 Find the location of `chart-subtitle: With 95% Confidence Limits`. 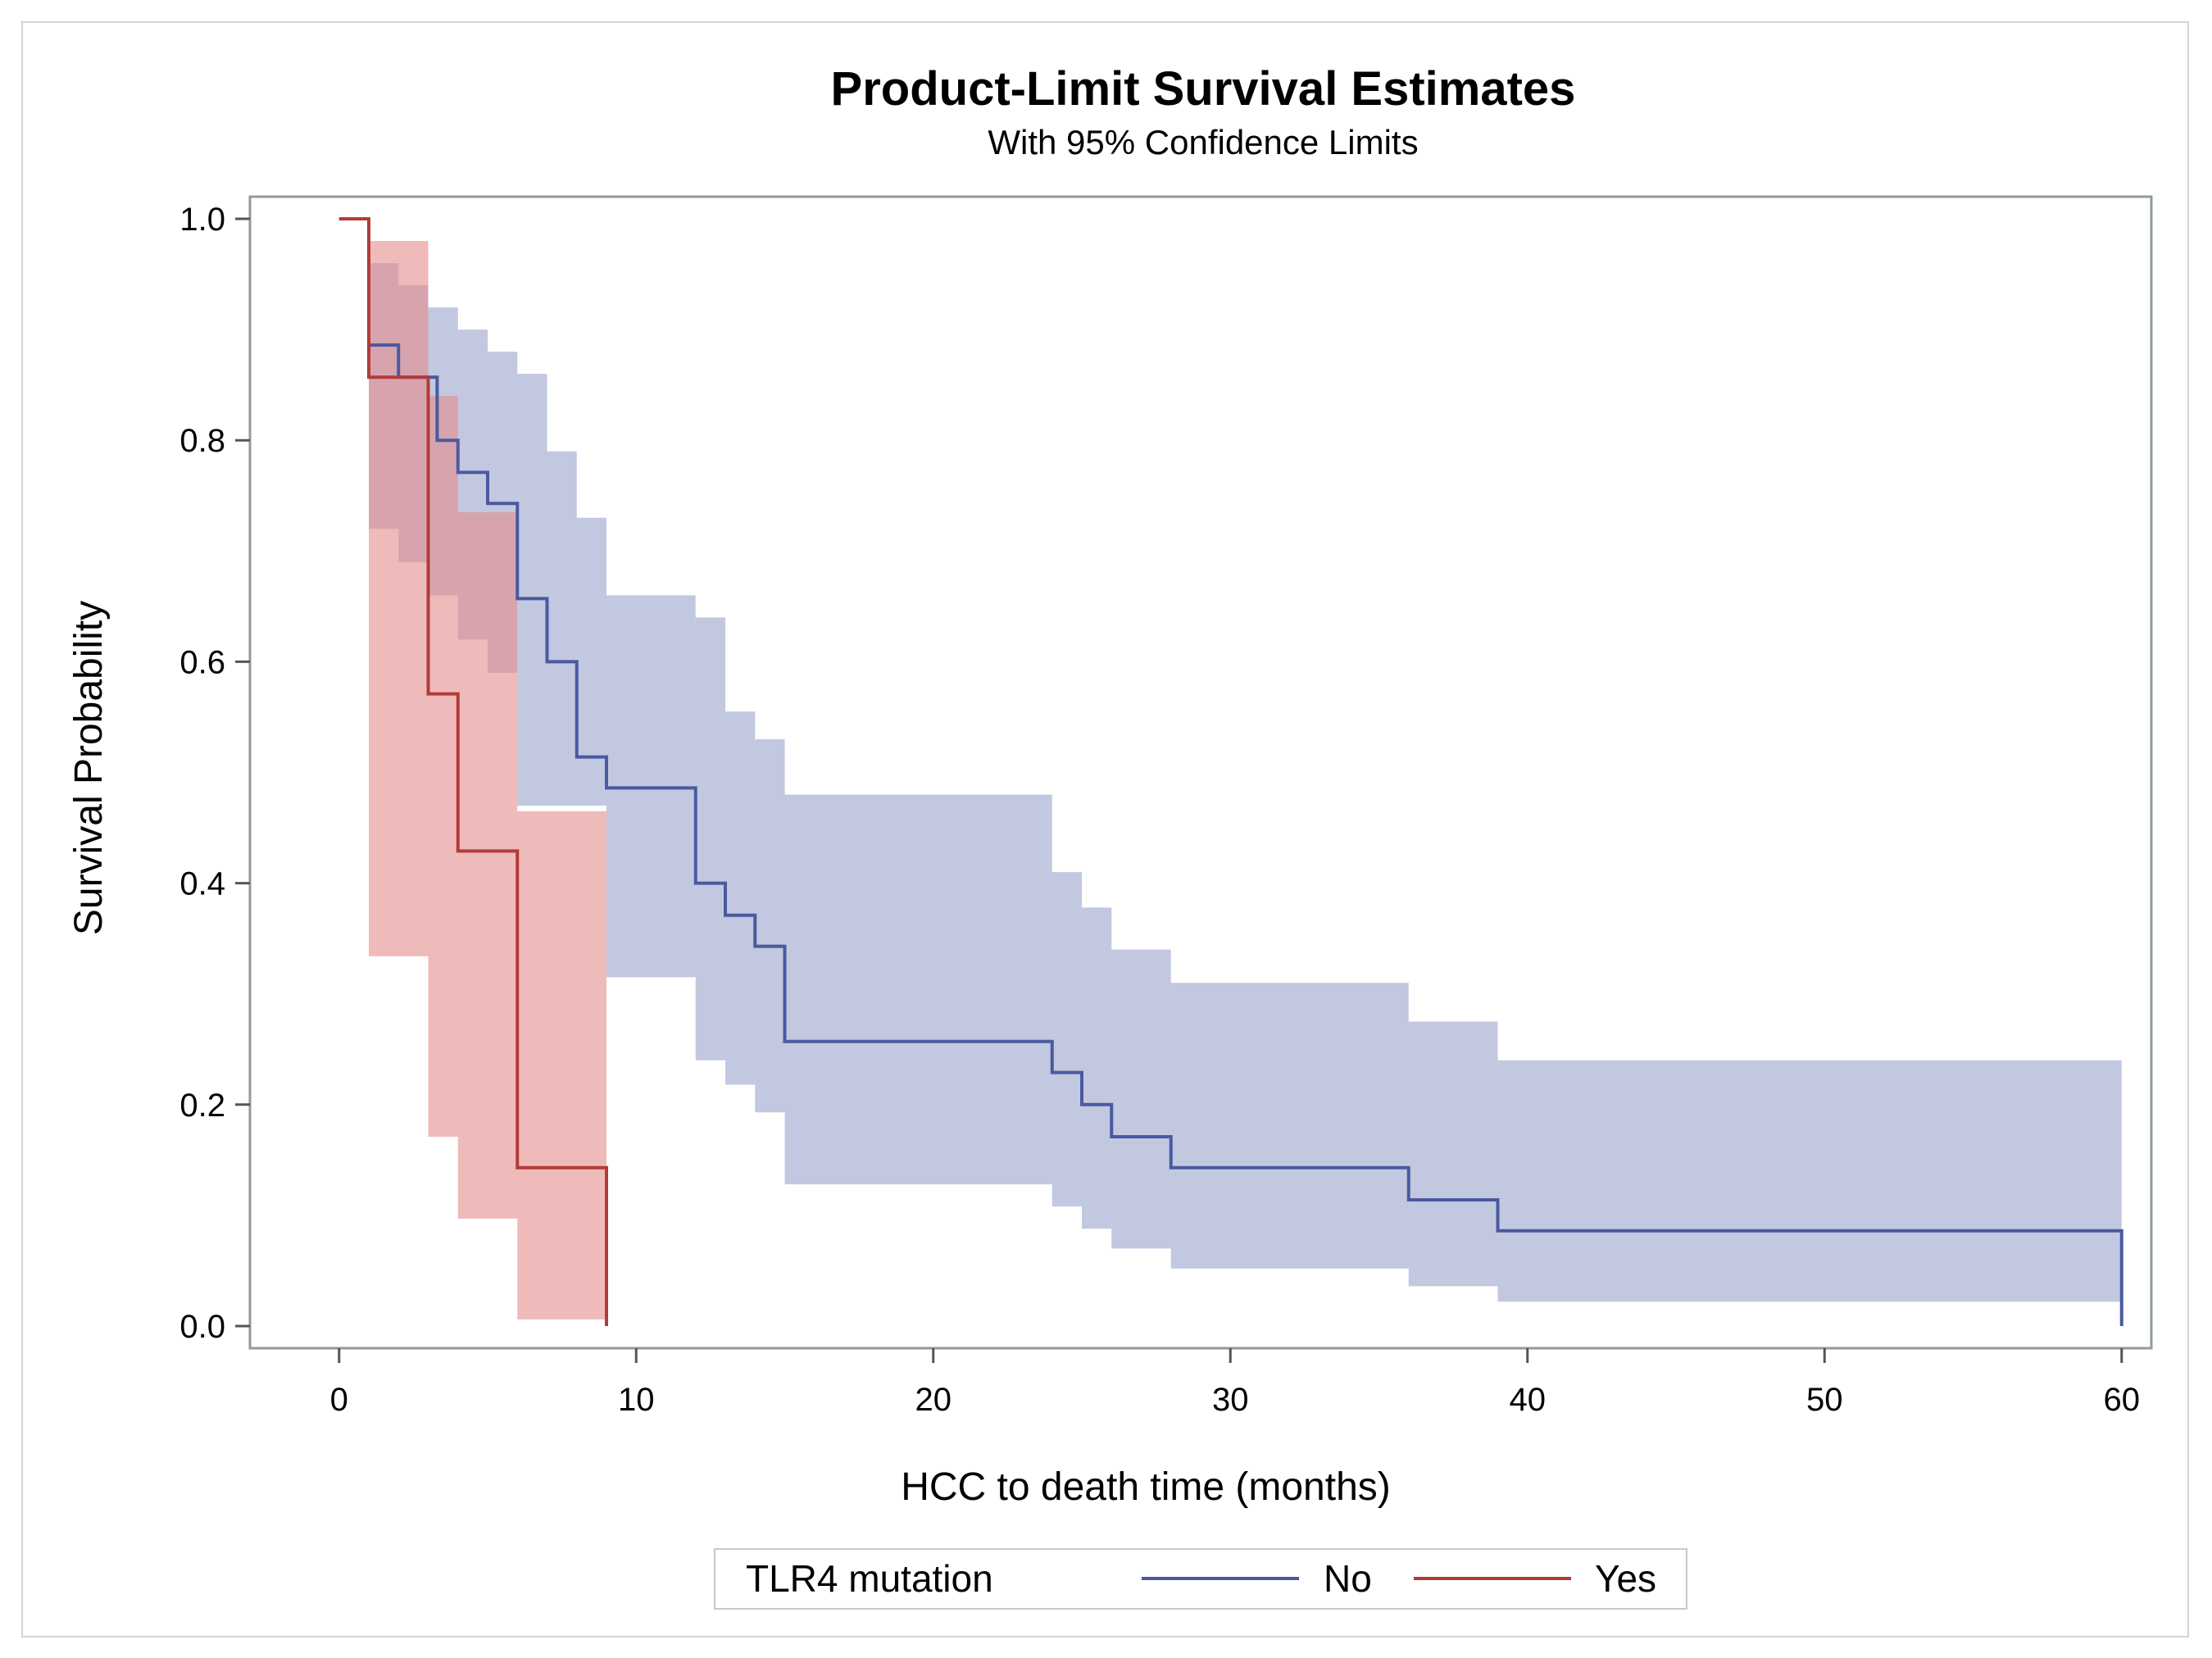

chart-subtitle: With 95% Confidence Limits is located at coordinates (1203, 142).